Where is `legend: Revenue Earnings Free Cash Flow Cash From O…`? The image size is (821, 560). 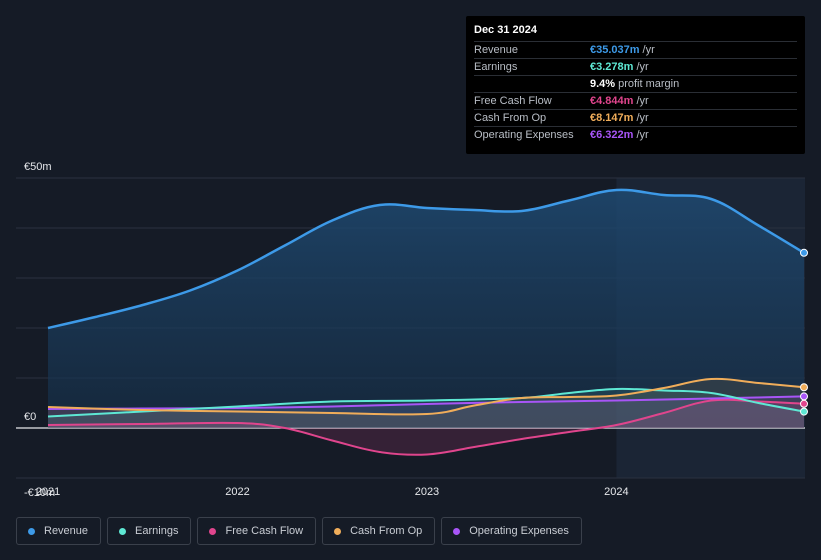 legend: Revenue Earnings Free Cash Flow Cash From O… is located at coordinates (299, 531).